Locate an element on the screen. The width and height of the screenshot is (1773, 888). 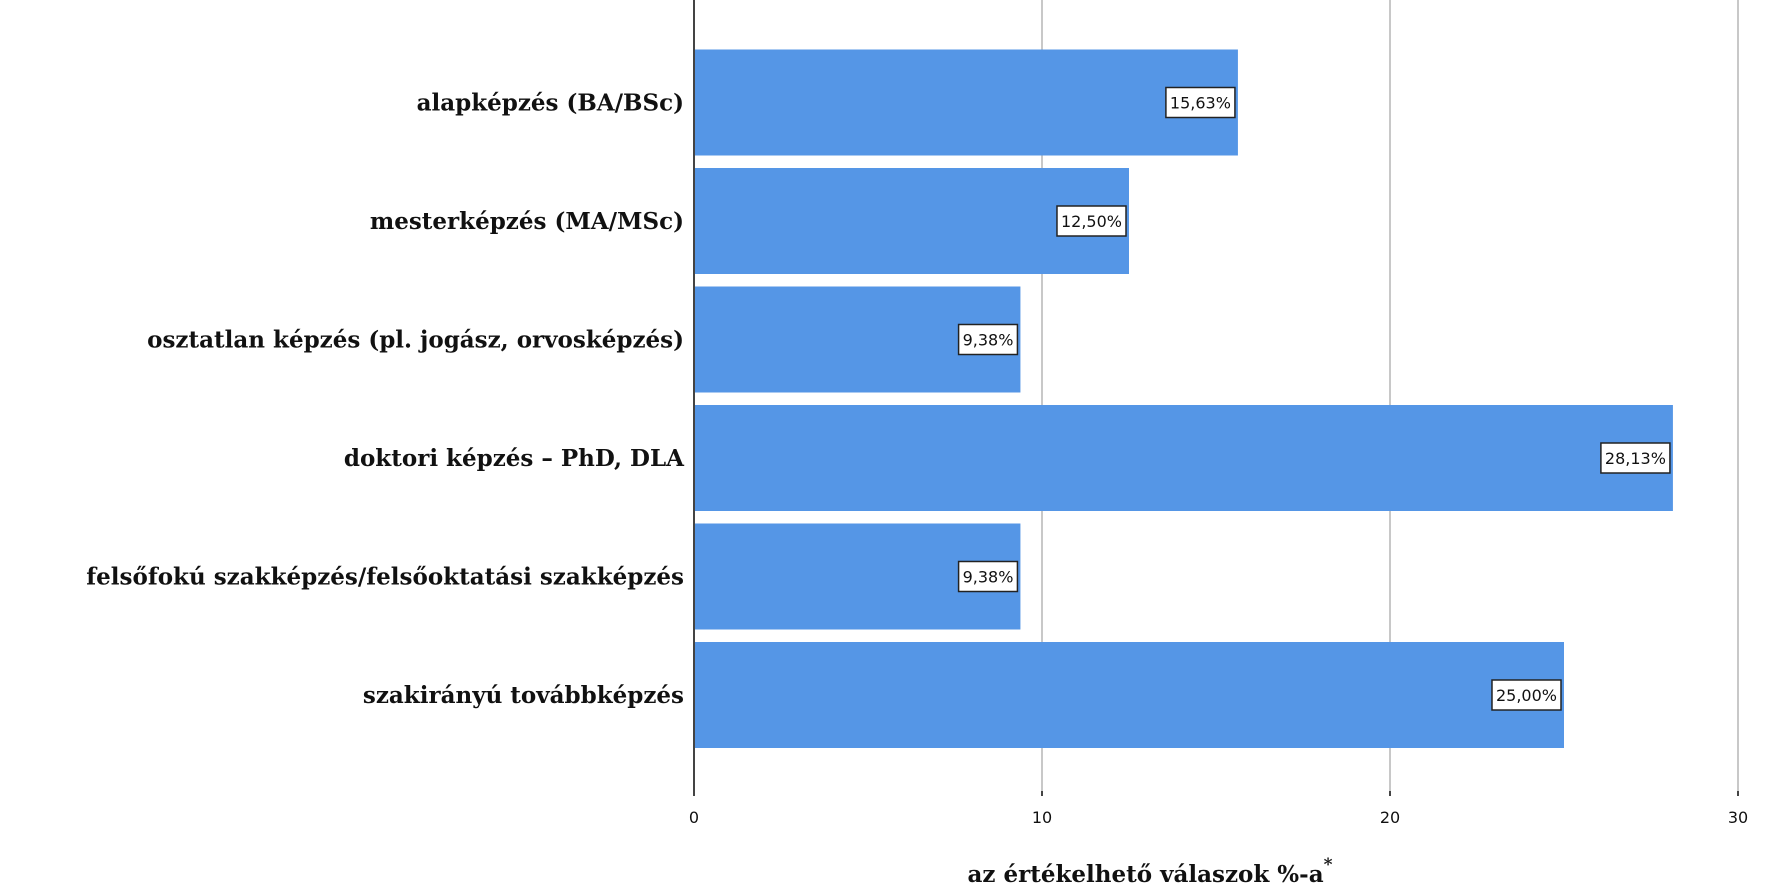
x-tick-label: 30 is located at coordinates (1738, 817).